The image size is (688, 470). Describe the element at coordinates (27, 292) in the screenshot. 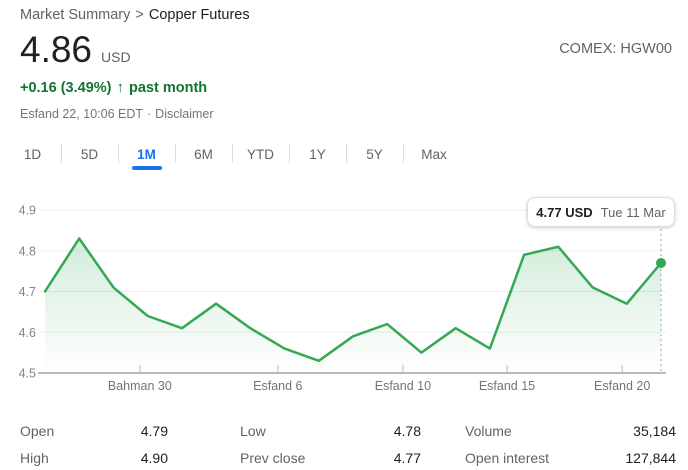

I see `y-axis-label: 4.7` at that location.